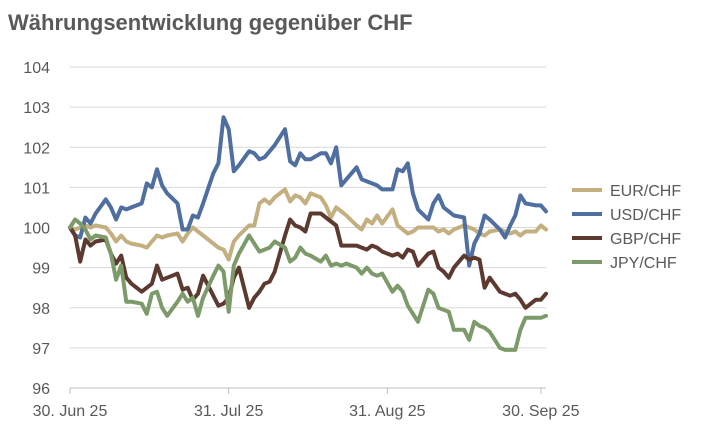 This screenshot has height=432, width=720. Describe the element at coordinates (643, 263) in the screenshot. I see `legend-label: JPY/CHF` at that location.